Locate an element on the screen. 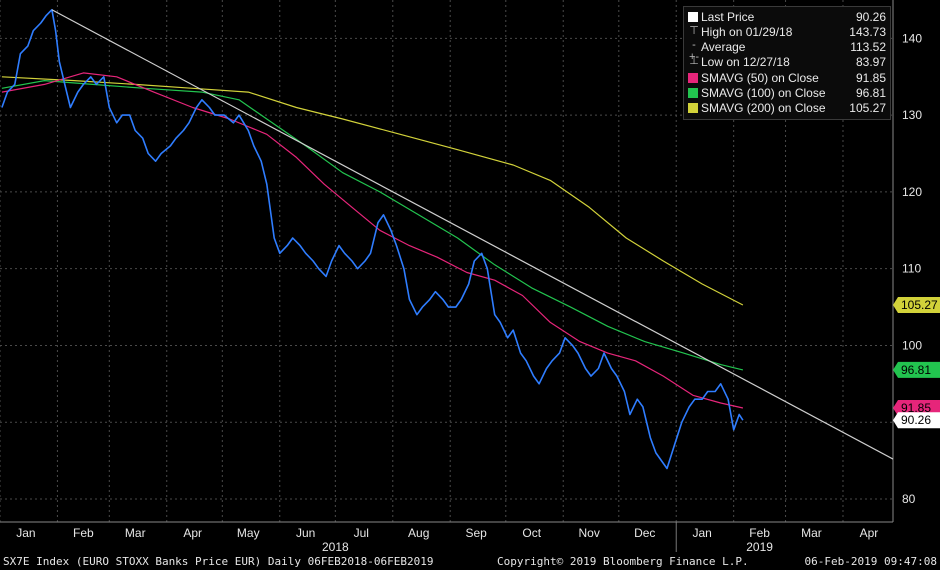 Image resolution: width=940 pixels, height=570 pixels. x-tick-label: Nov is located at coordinates (588, 533).